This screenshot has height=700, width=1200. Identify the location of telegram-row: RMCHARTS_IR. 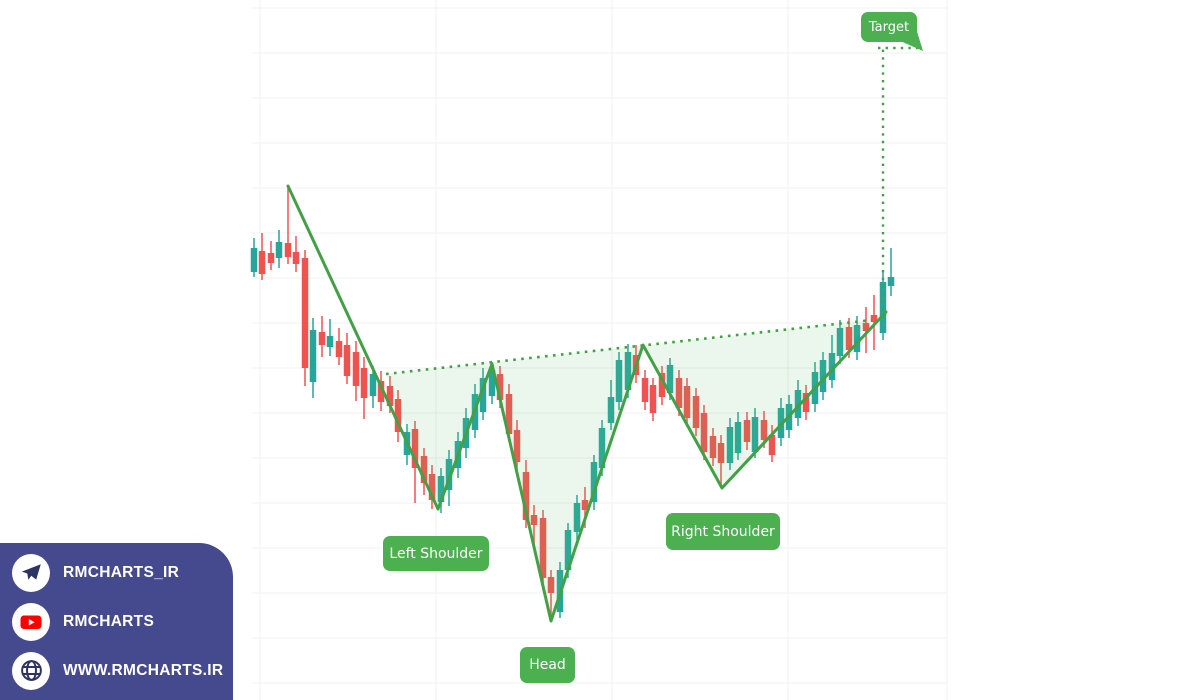
(122, 572).